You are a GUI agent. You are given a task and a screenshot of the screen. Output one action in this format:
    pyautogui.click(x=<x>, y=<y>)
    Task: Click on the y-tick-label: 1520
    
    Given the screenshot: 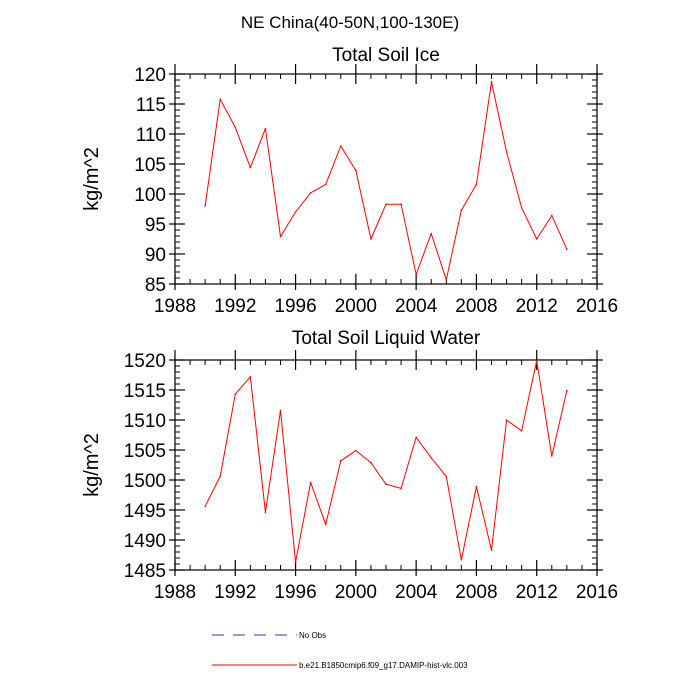 What is the action you would take?
    pyautogui.click(x=145, y=361)
    